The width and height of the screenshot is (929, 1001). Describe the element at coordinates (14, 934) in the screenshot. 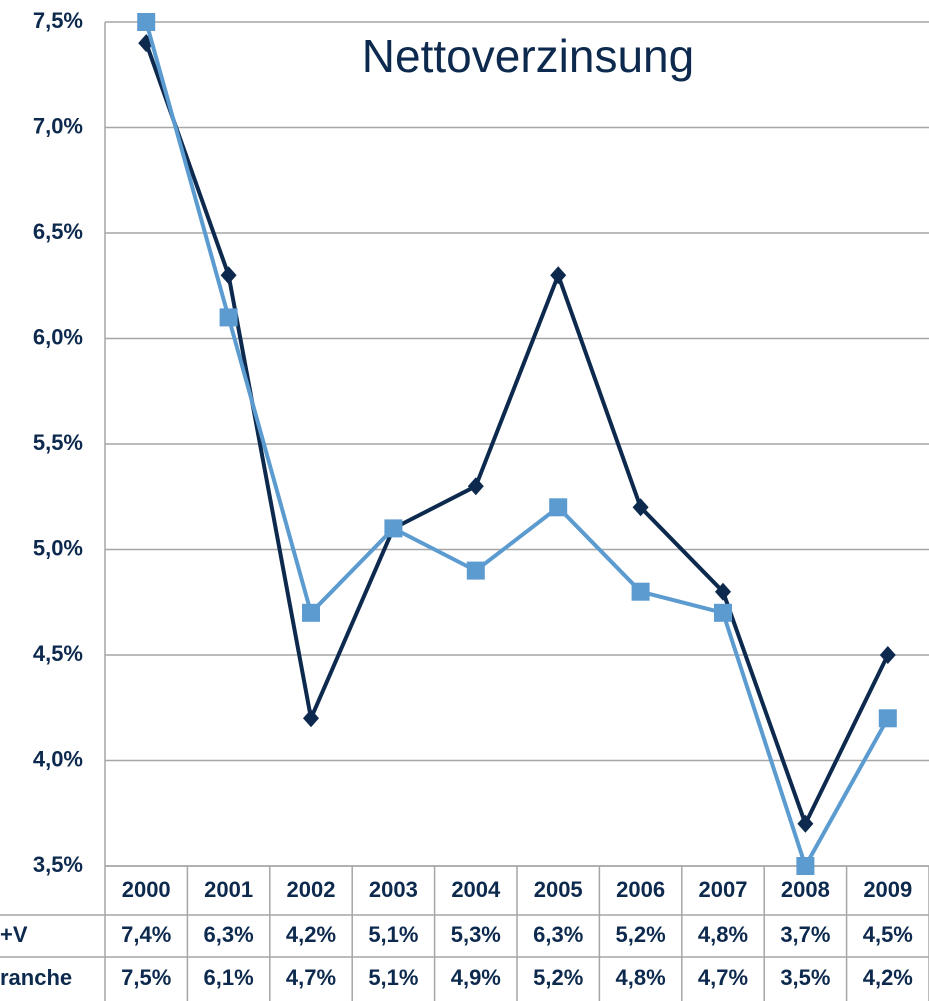

I see `legend-label: +V` at that location.